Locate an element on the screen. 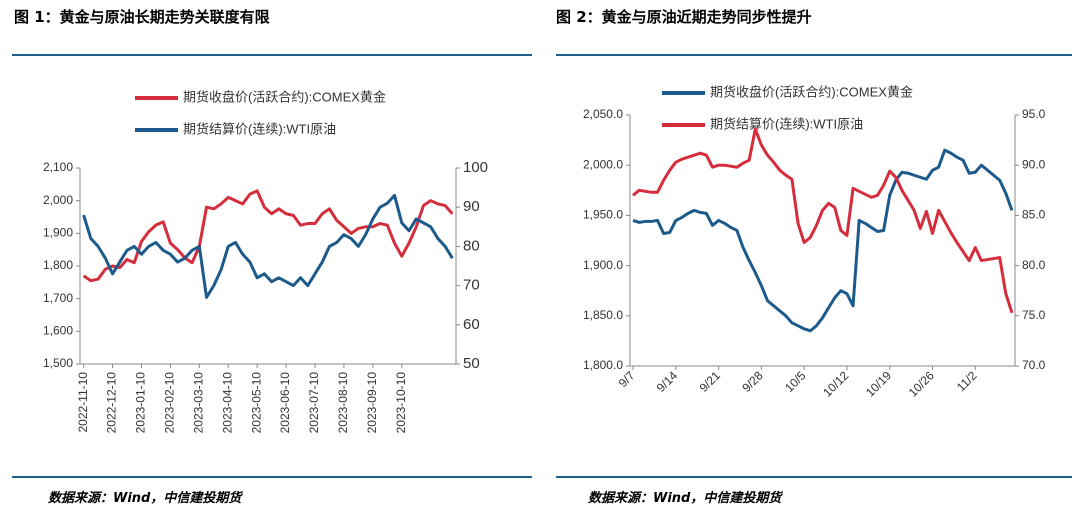  y-tick-label: 1,500 is located at coordinates (58, 363).